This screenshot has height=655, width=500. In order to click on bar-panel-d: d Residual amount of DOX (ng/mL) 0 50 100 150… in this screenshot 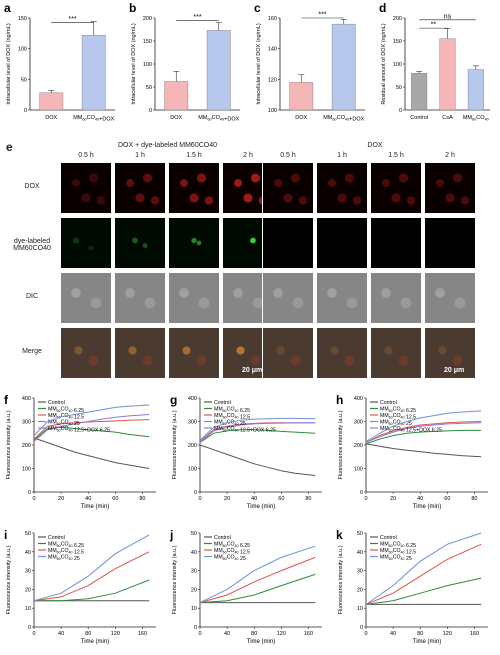, I will do `click(434, 61)`.